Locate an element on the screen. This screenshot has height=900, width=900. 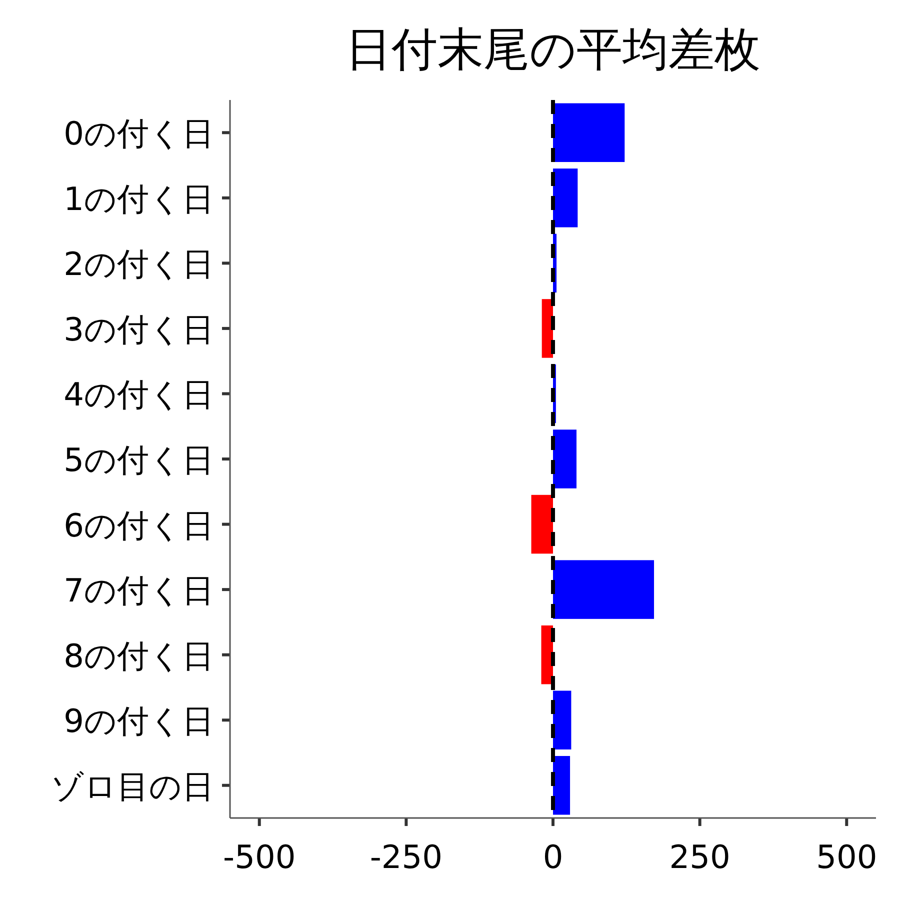
chart-title: 日付末尾の平均差枚 is located at coordinates (553, 49).